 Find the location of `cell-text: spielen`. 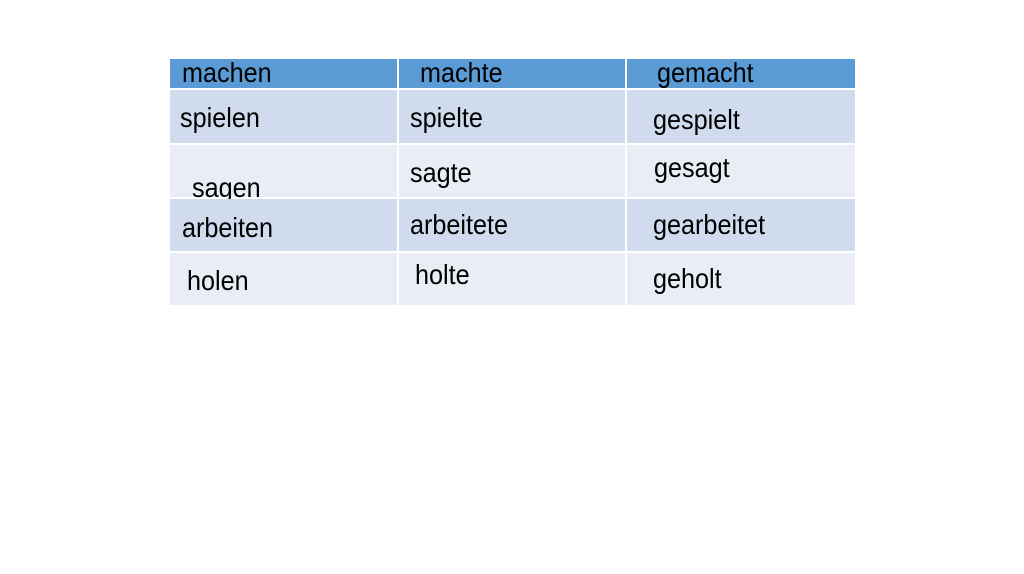

cell-text: spielen is located at coordinates (220, 117).